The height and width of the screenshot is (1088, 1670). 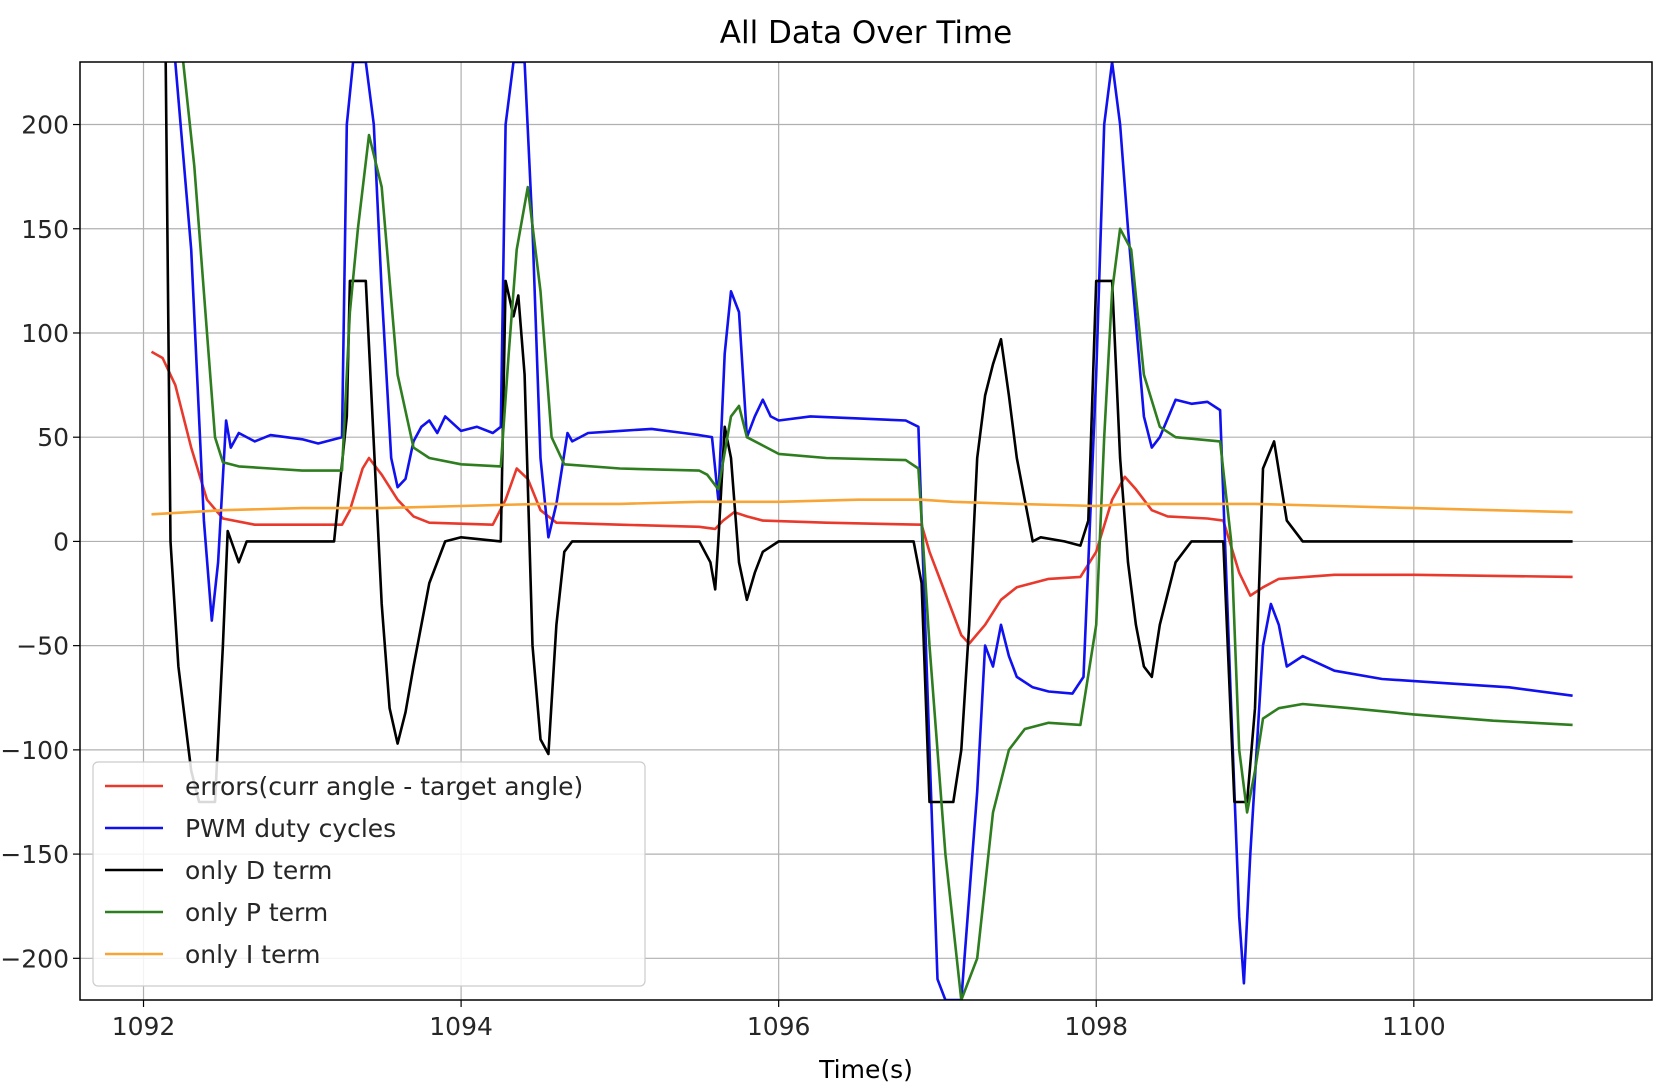 I want to click on legend-label: only D term, so click(x=258, y=870).